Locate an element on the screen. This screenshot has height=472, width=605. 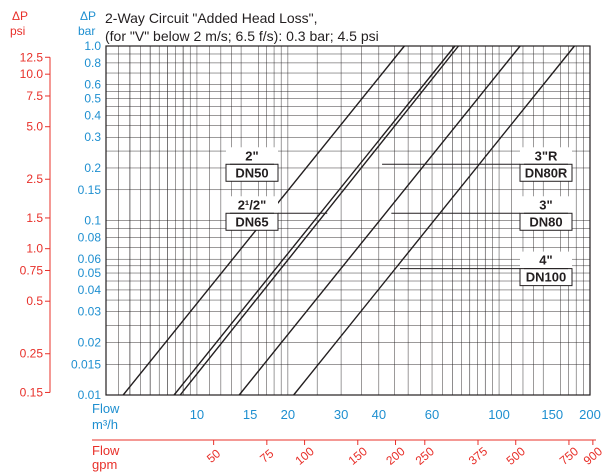
y-tick-label-bar: 0.1 is located at coordinates (92, 221).